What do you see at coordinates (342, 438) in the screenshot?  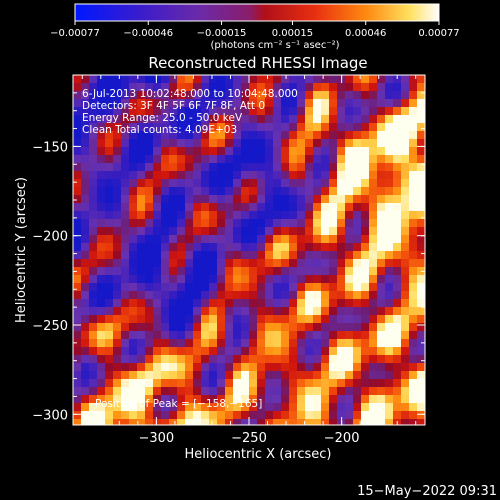 I see `x-tick-label: −200` at bounding box center [342, 438].